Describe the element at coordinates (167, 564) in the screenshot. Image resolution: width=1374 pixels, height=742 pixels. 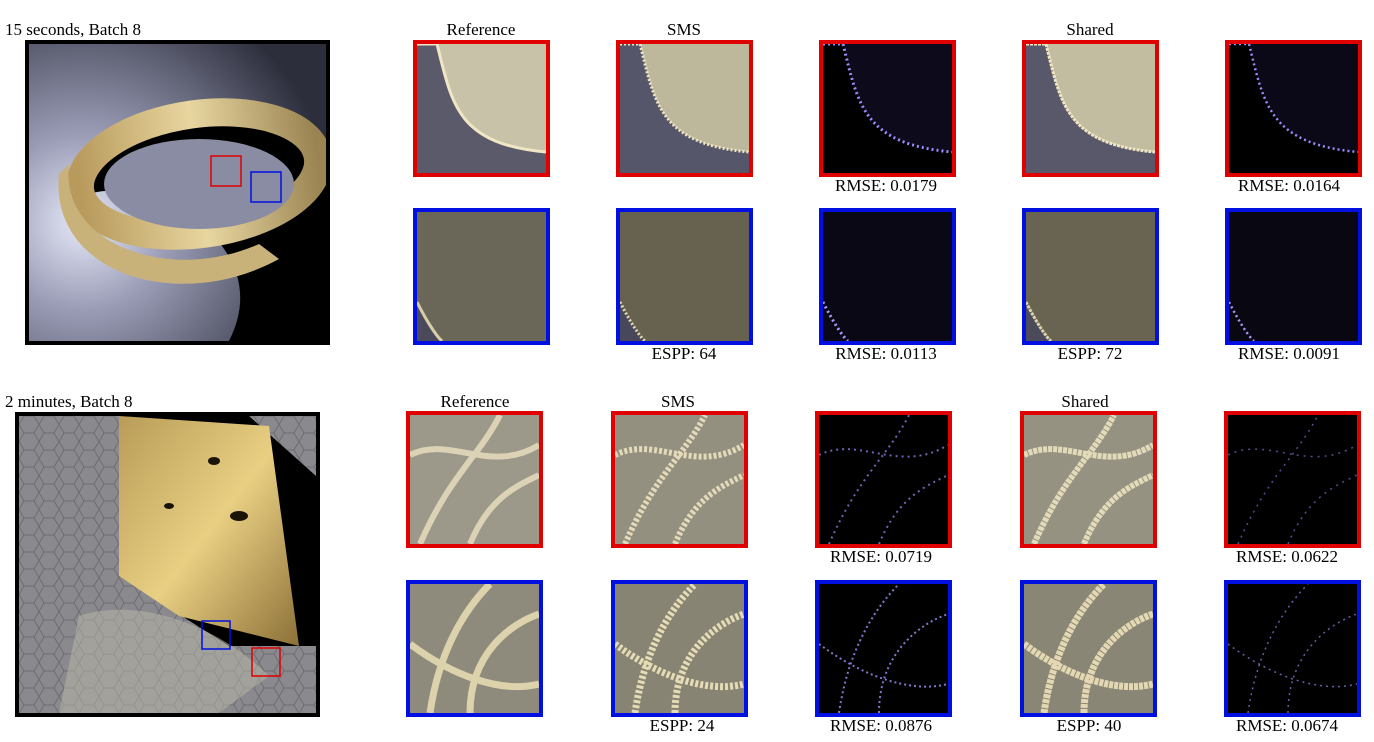
I see `scene2-render` at that location.